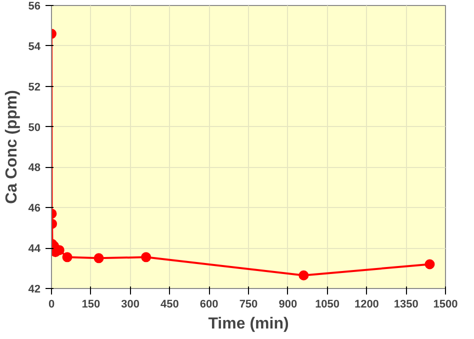 The width and height of the screenshot is (474, 339). I want to click on x-tick-label: 600, so click(209, 304).